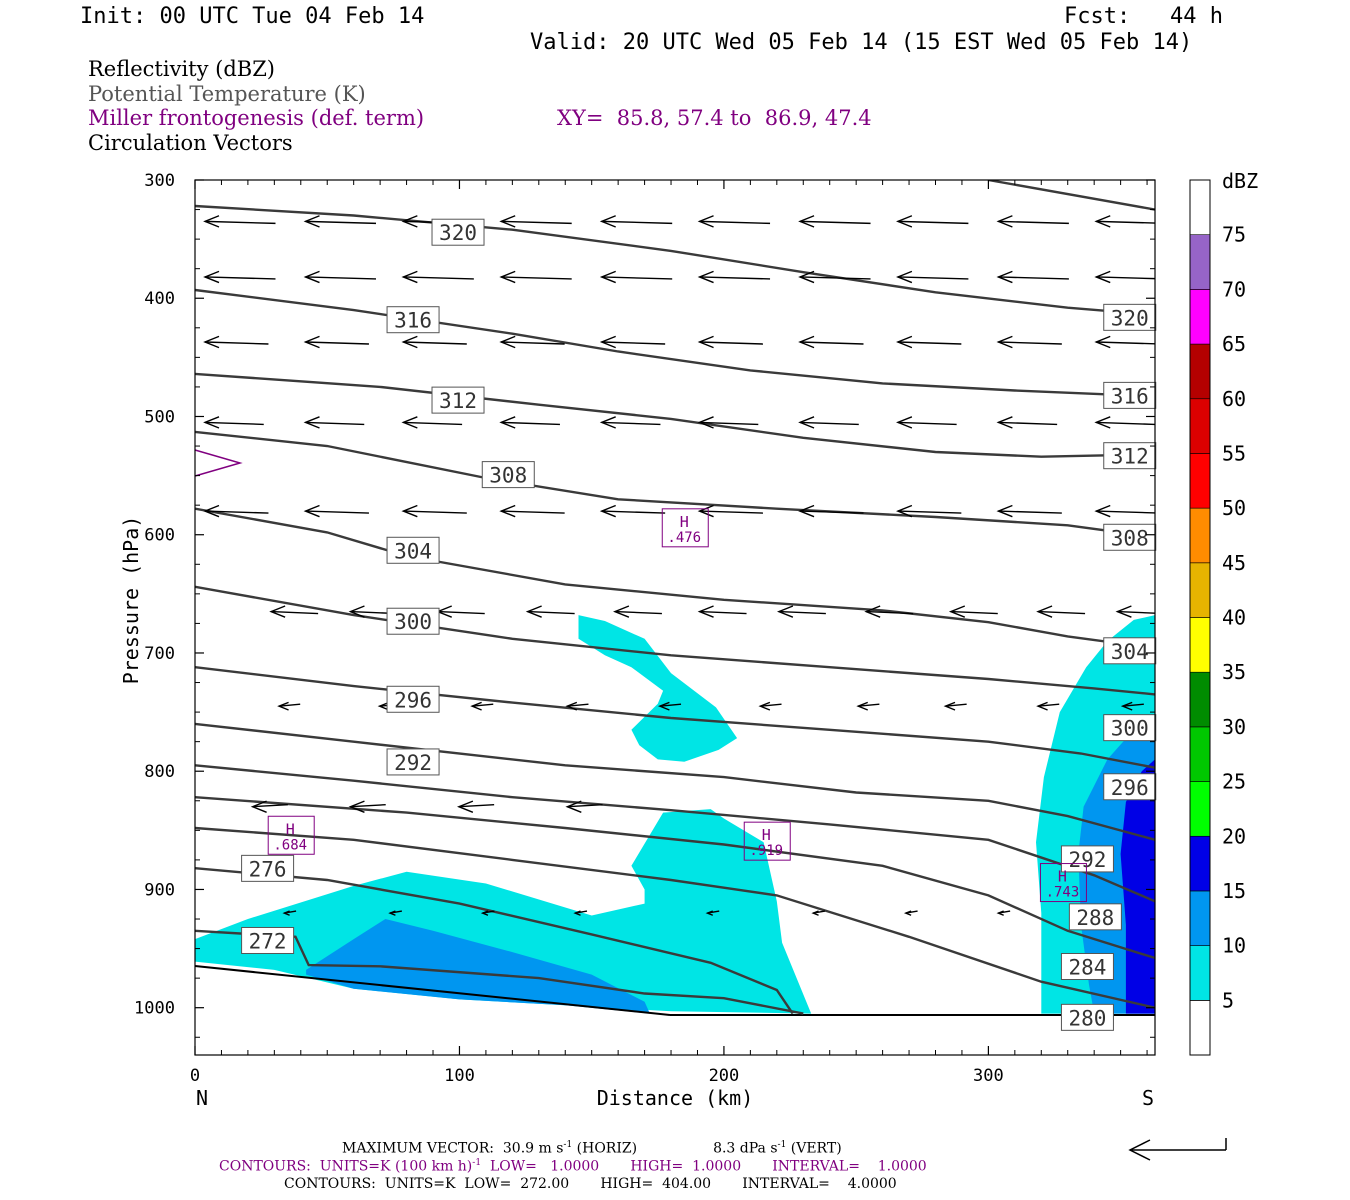 The width and height of the screenshot is (1350, 1200). Describe the element at coordinates (268, 869) in the screenshot. I see `svg-text: 276` at that location.